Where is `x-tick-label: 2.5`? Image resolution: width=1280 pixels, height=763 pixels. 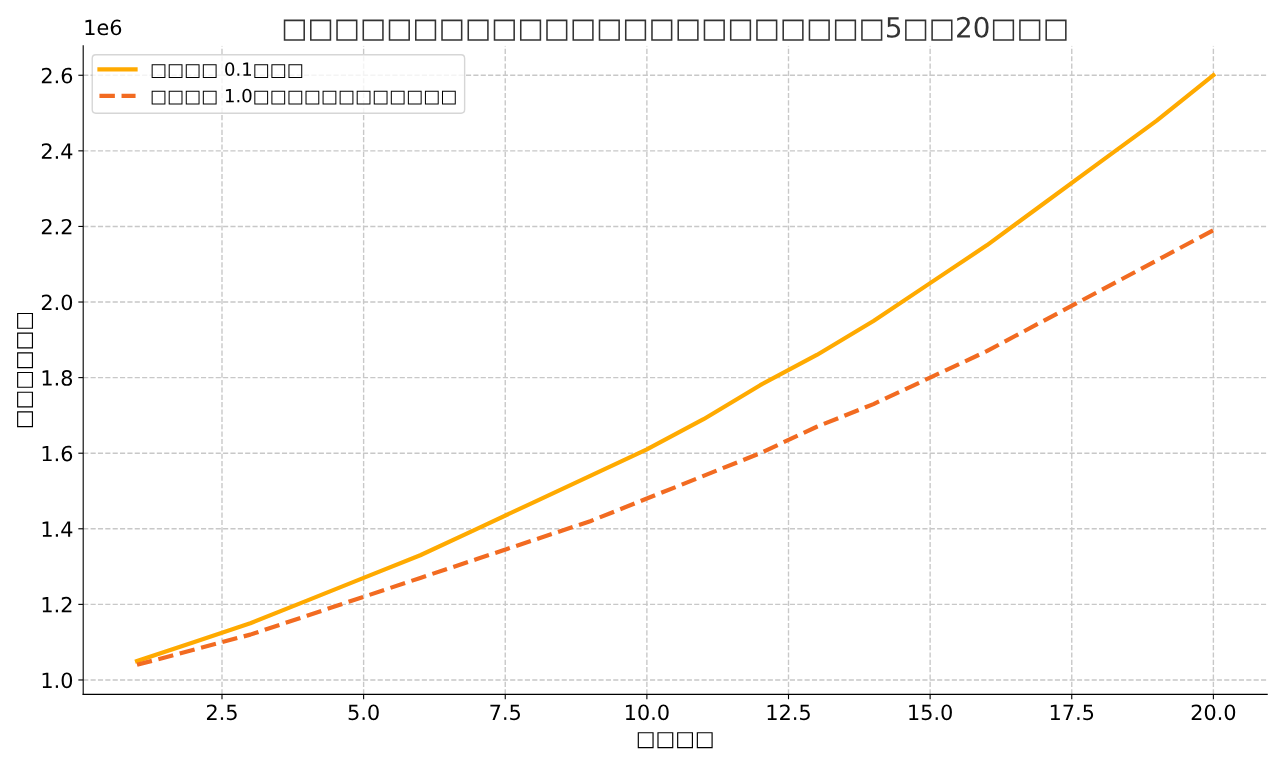 x-tick-label: 2.5 is located at coordinates (221, 712).